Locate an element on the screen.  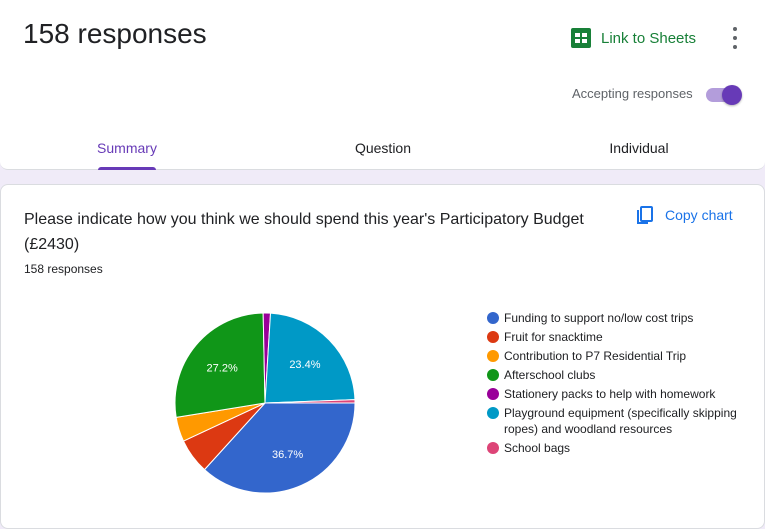
copy-chart-button: Copy chart is located at coordinates (684, 215).